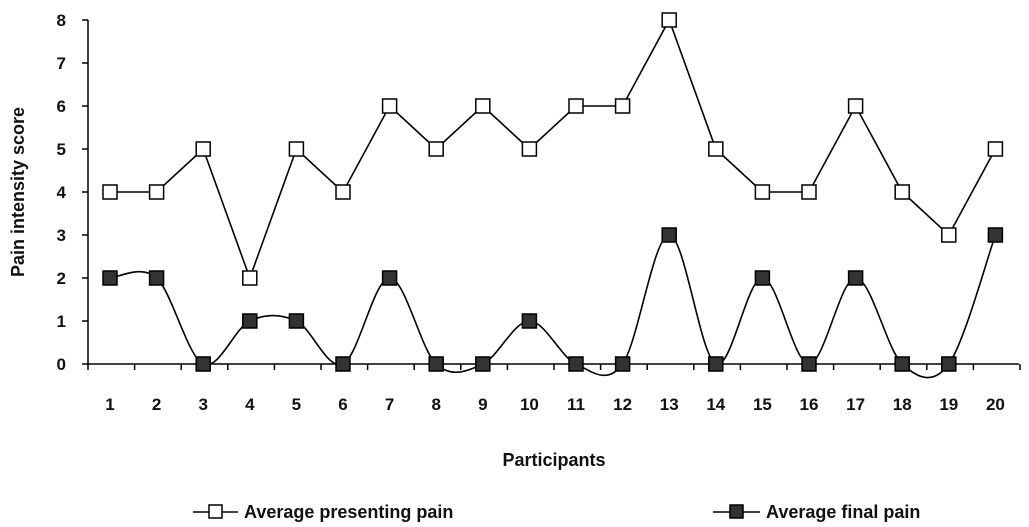  What do you see at coordinates (736, 511) in the screenshot?
I see `legend-marker-final` at bounding box center [736, 511].